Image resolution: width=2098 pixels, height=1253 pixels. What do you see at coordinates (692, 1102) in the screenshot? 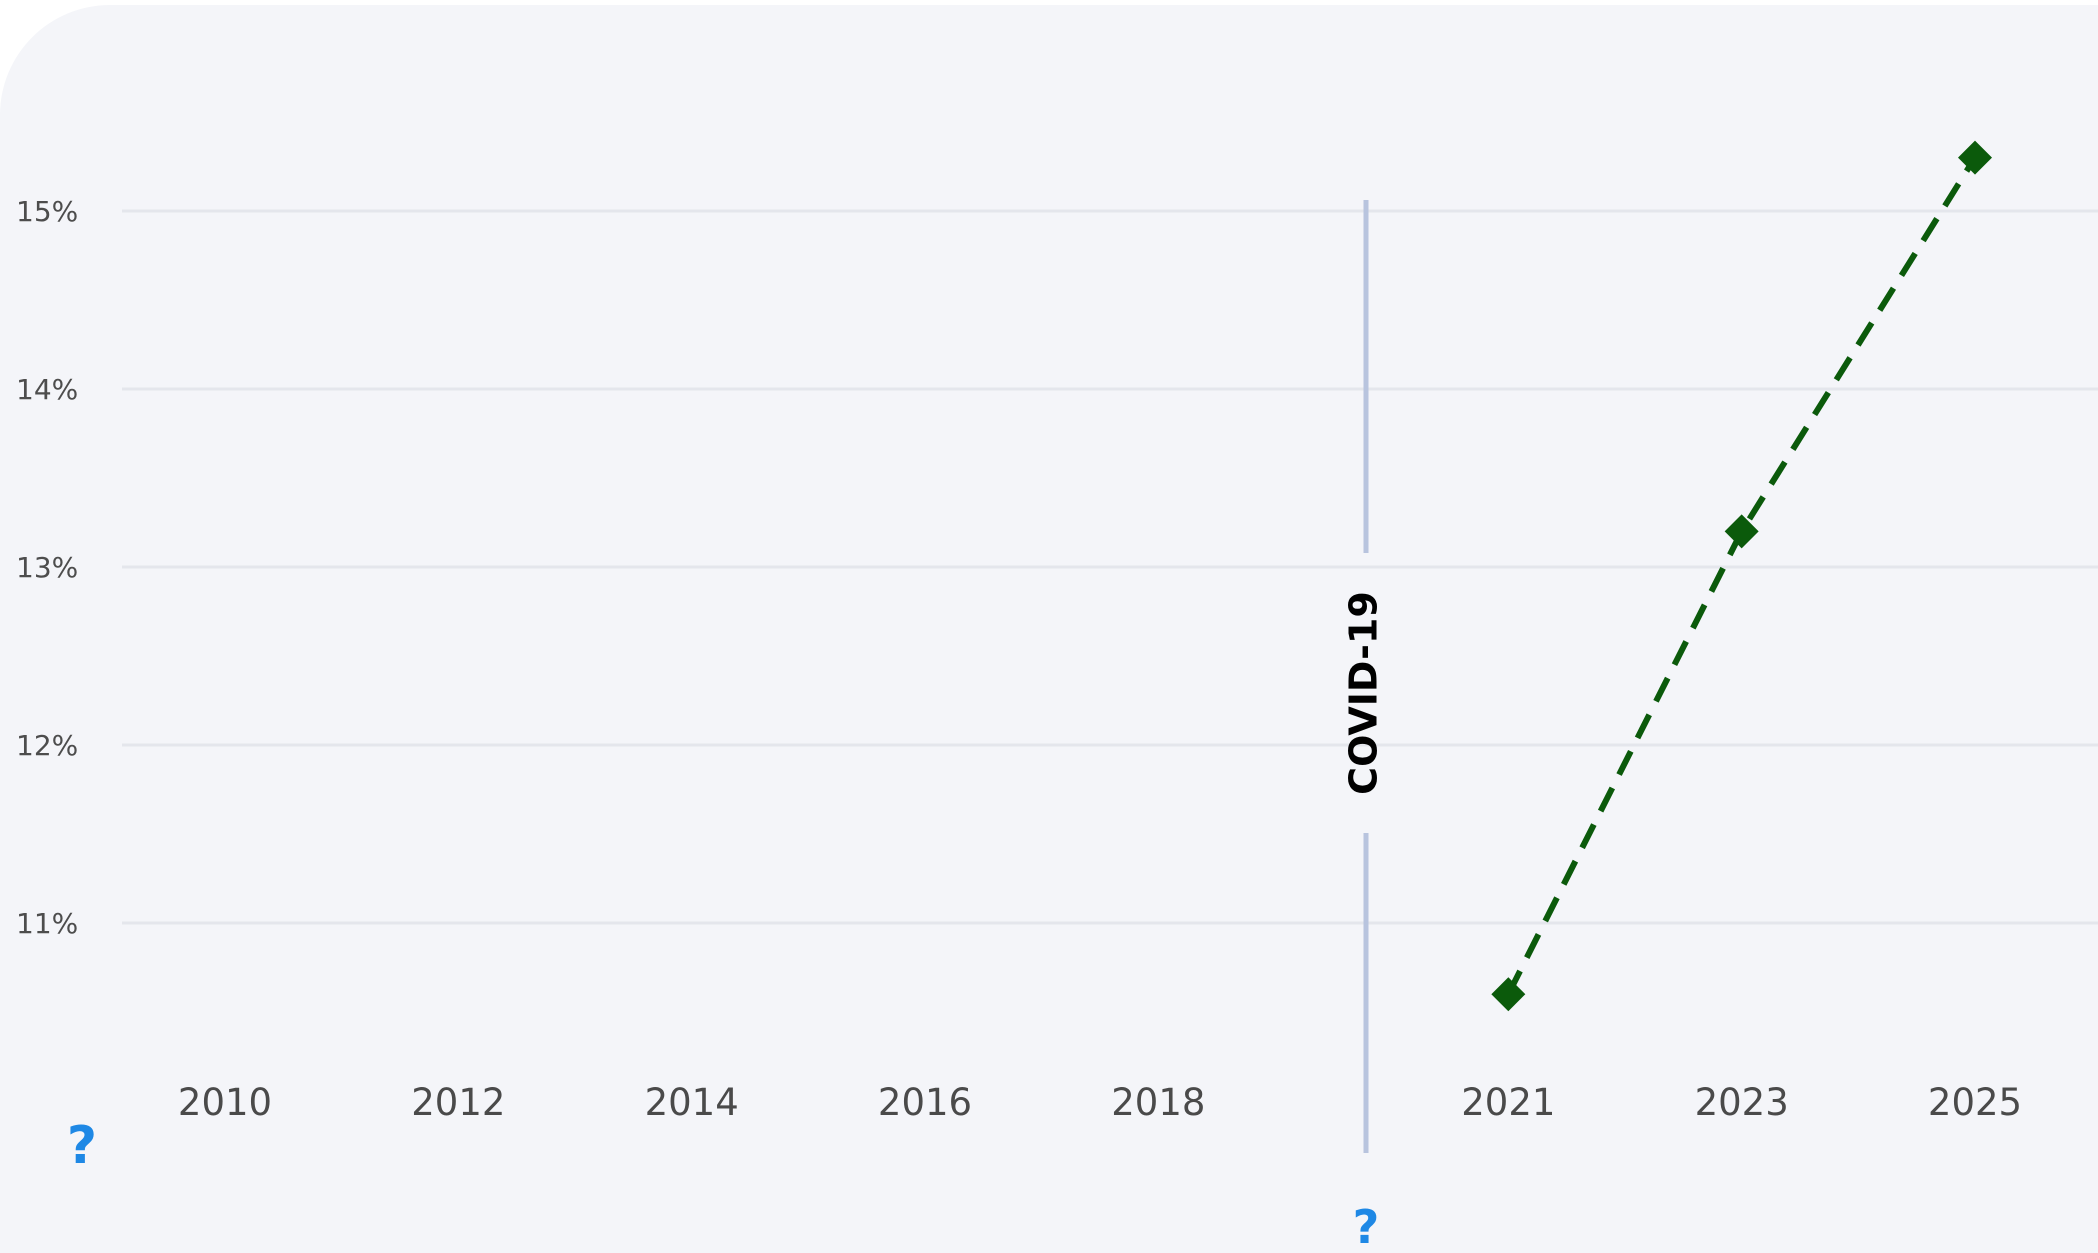
I see `x-tick-label: 2014` at bounding box center [692, 1102].